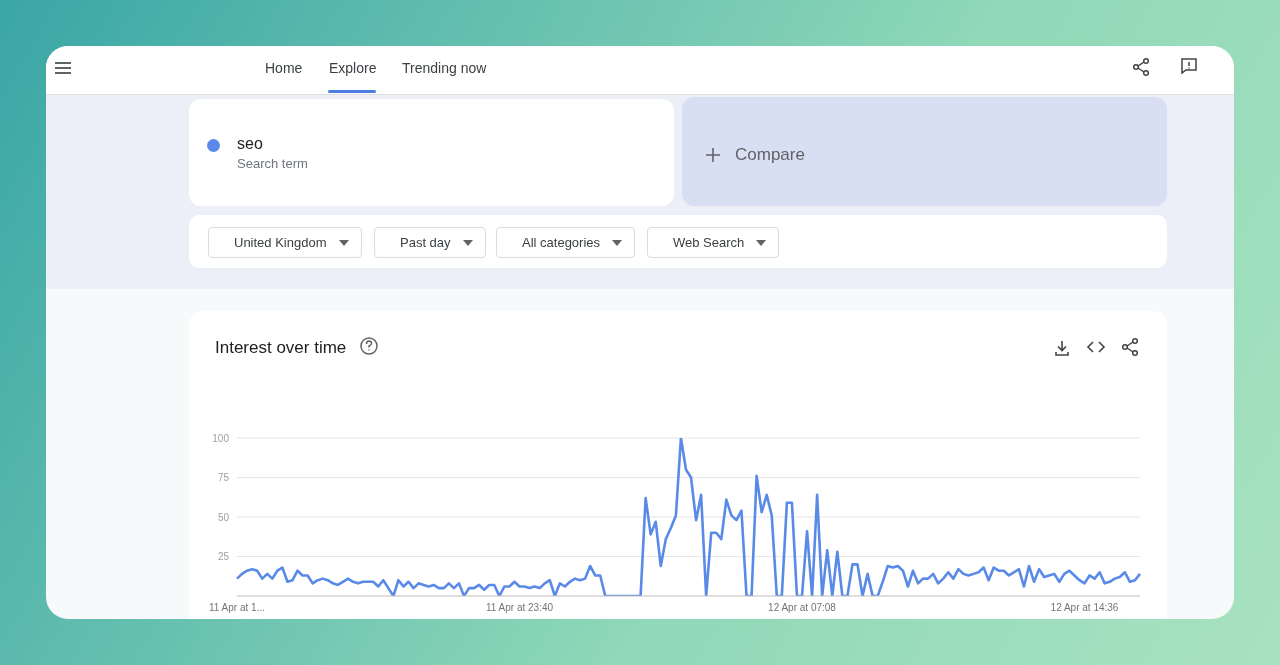  What do you see at coordinates (770, 155) in the screenshot?
I see `text: Compare` at bounding box center [770, 155].